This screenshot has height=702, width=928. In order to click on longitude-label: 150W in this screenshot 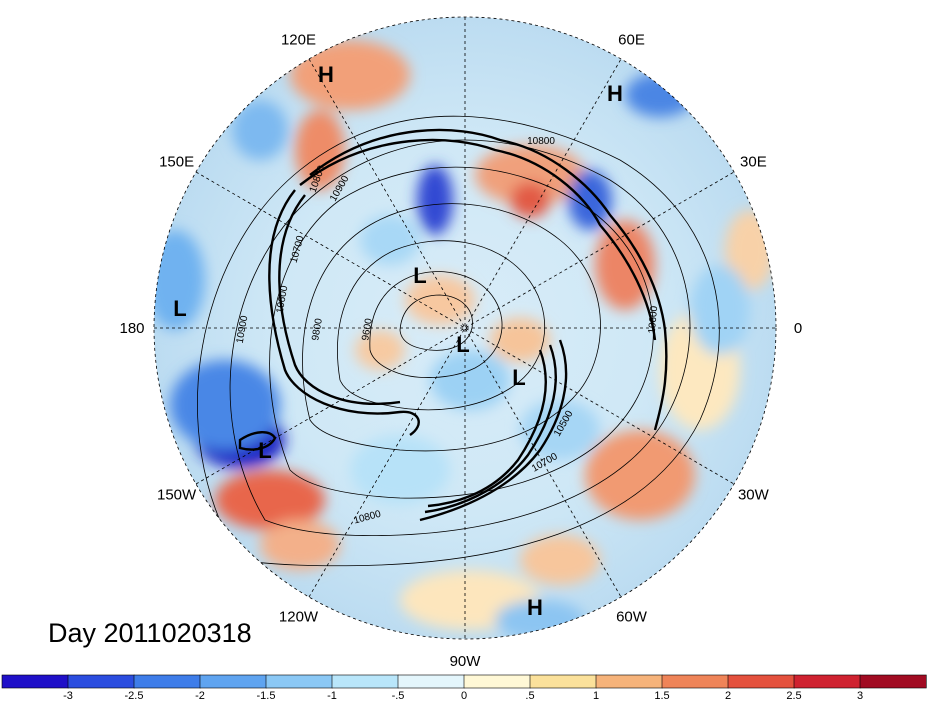, I will do `click(177, 495)`.